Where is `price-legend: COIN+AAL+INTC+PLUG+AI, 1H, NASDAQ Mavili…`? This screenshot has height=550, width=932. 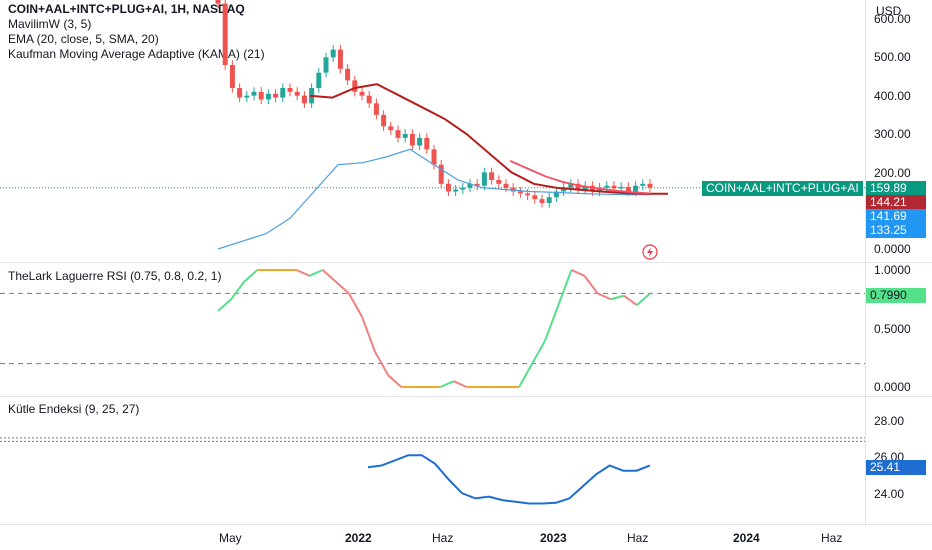
price-legend: COIN+AAL+INTC+PLUG+AI, 1H, NASDAQ Mavili… is located at coordinates (136, 32).